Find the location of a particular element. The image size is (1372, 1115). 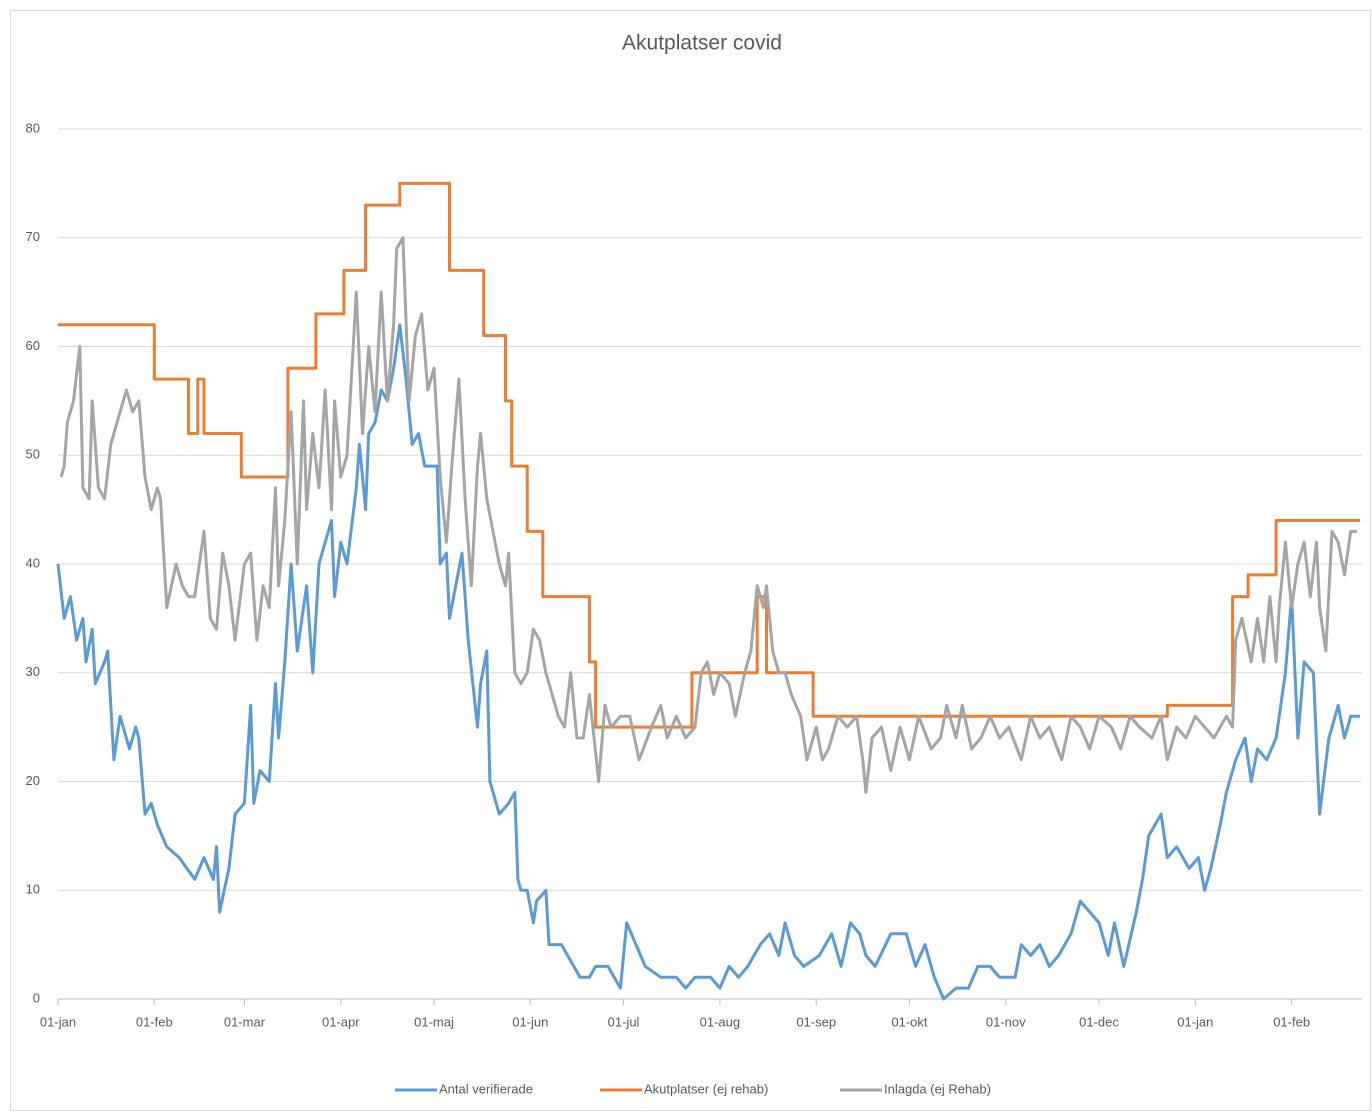

legend-label: Inlagda (ej Rehab) is located at coordinates (937, 1088).